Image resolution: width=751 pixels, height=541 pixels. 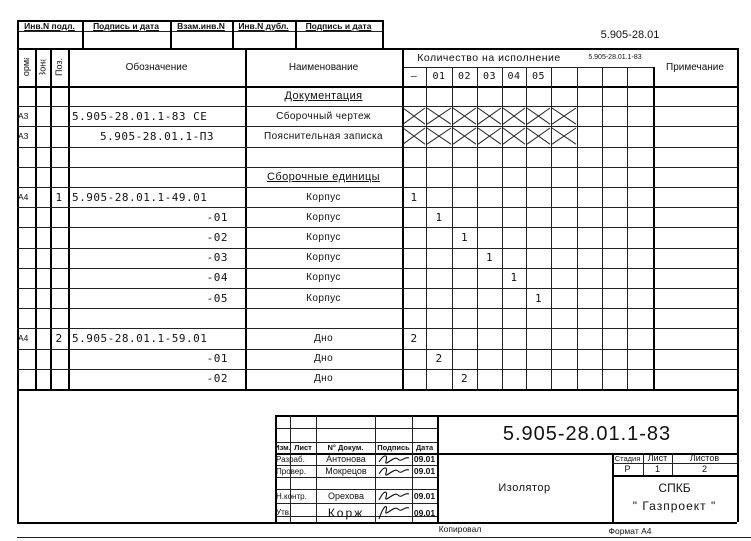 I want to click on row-format: А3, so click(x=23, y=116).